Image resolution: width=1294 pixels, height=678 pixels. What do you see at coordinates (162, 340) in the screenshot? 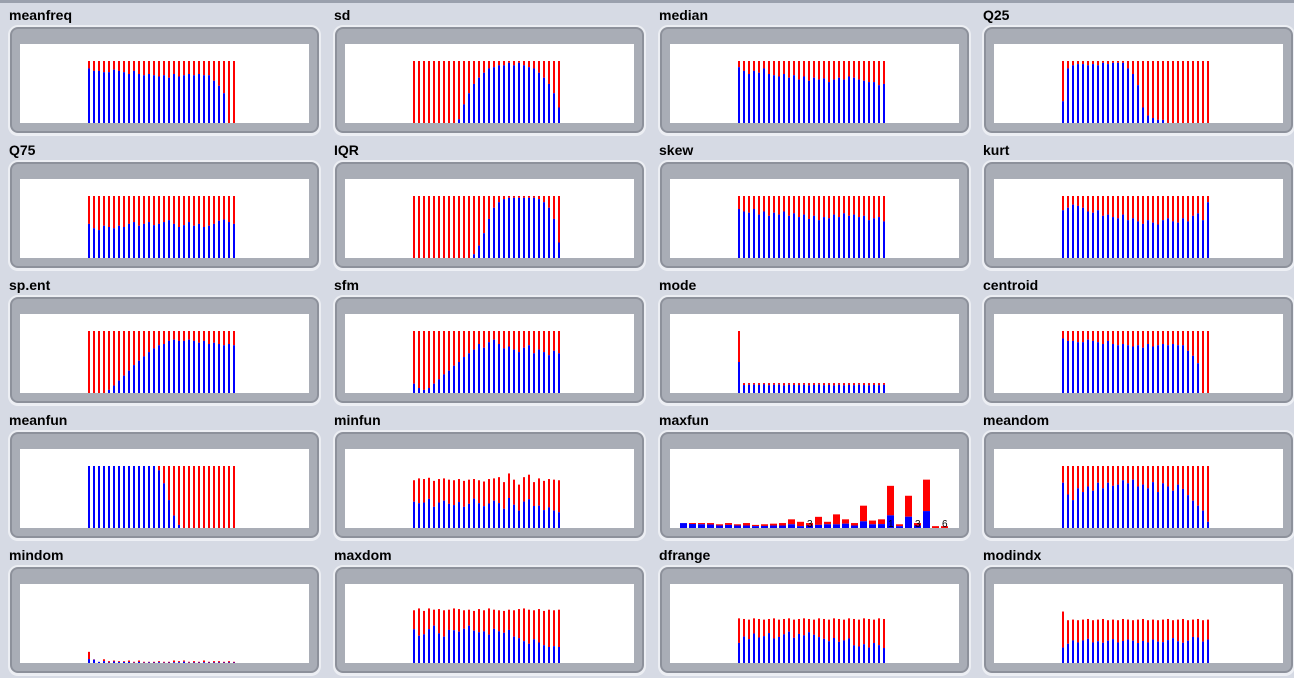
I see `chart-panel-sp-ent: sp.ent` at bounding box center [162, 340].